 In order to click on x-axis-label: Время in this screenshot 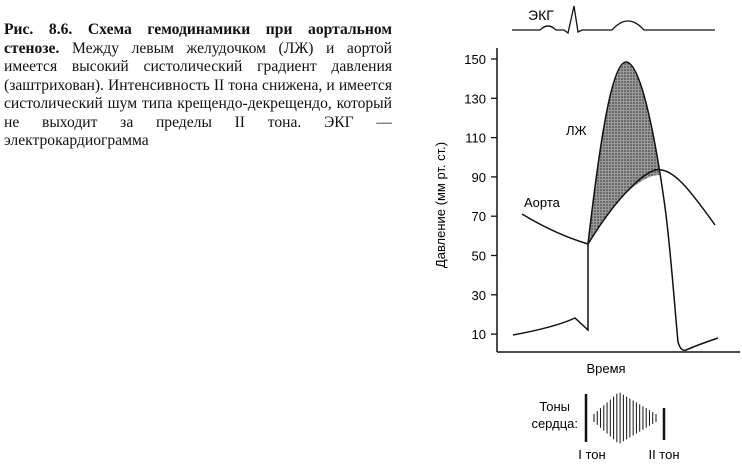, I will do `click(605, 368)`.